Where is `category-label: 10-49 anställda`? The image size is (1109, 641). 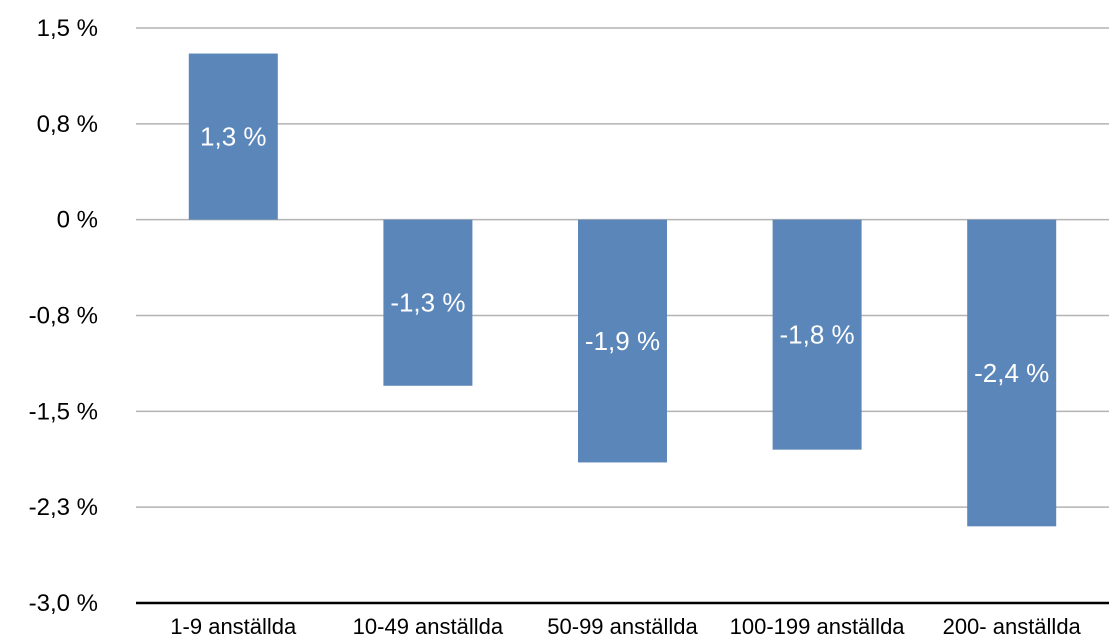 category-label: 10-49 anställda is located at coordinates (428, 626).